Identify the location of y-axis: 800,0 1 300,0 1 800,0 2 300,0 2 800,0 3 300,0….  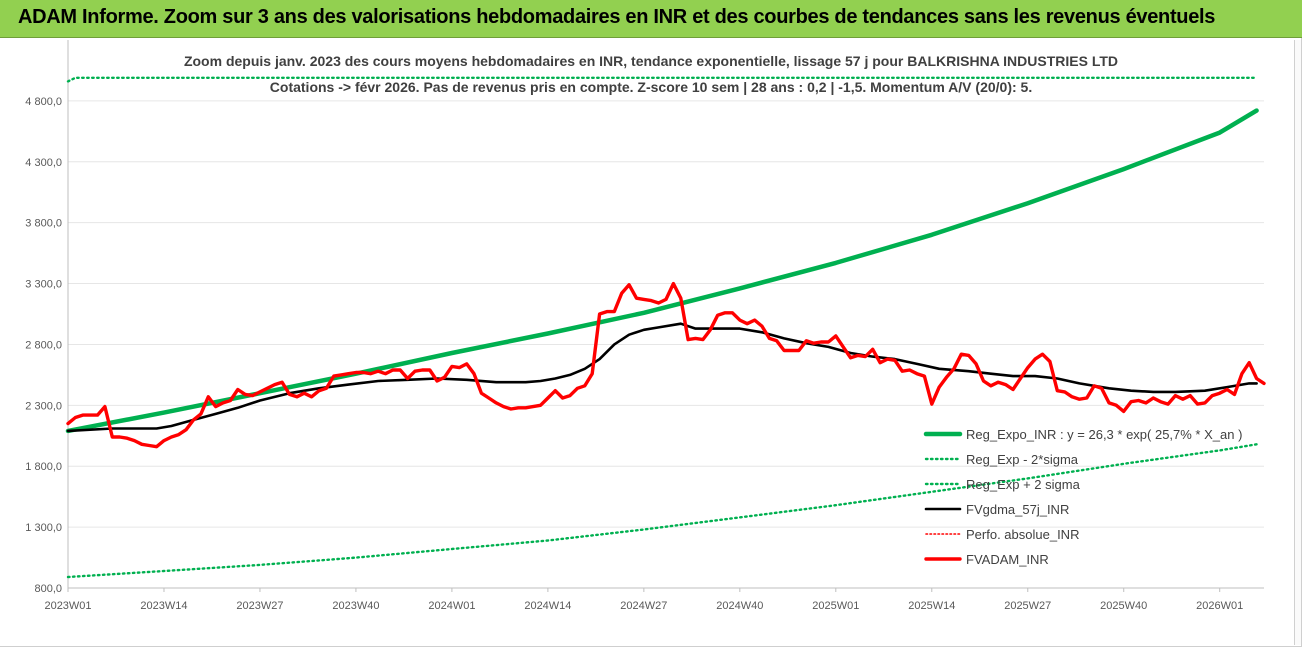
(47, 317).